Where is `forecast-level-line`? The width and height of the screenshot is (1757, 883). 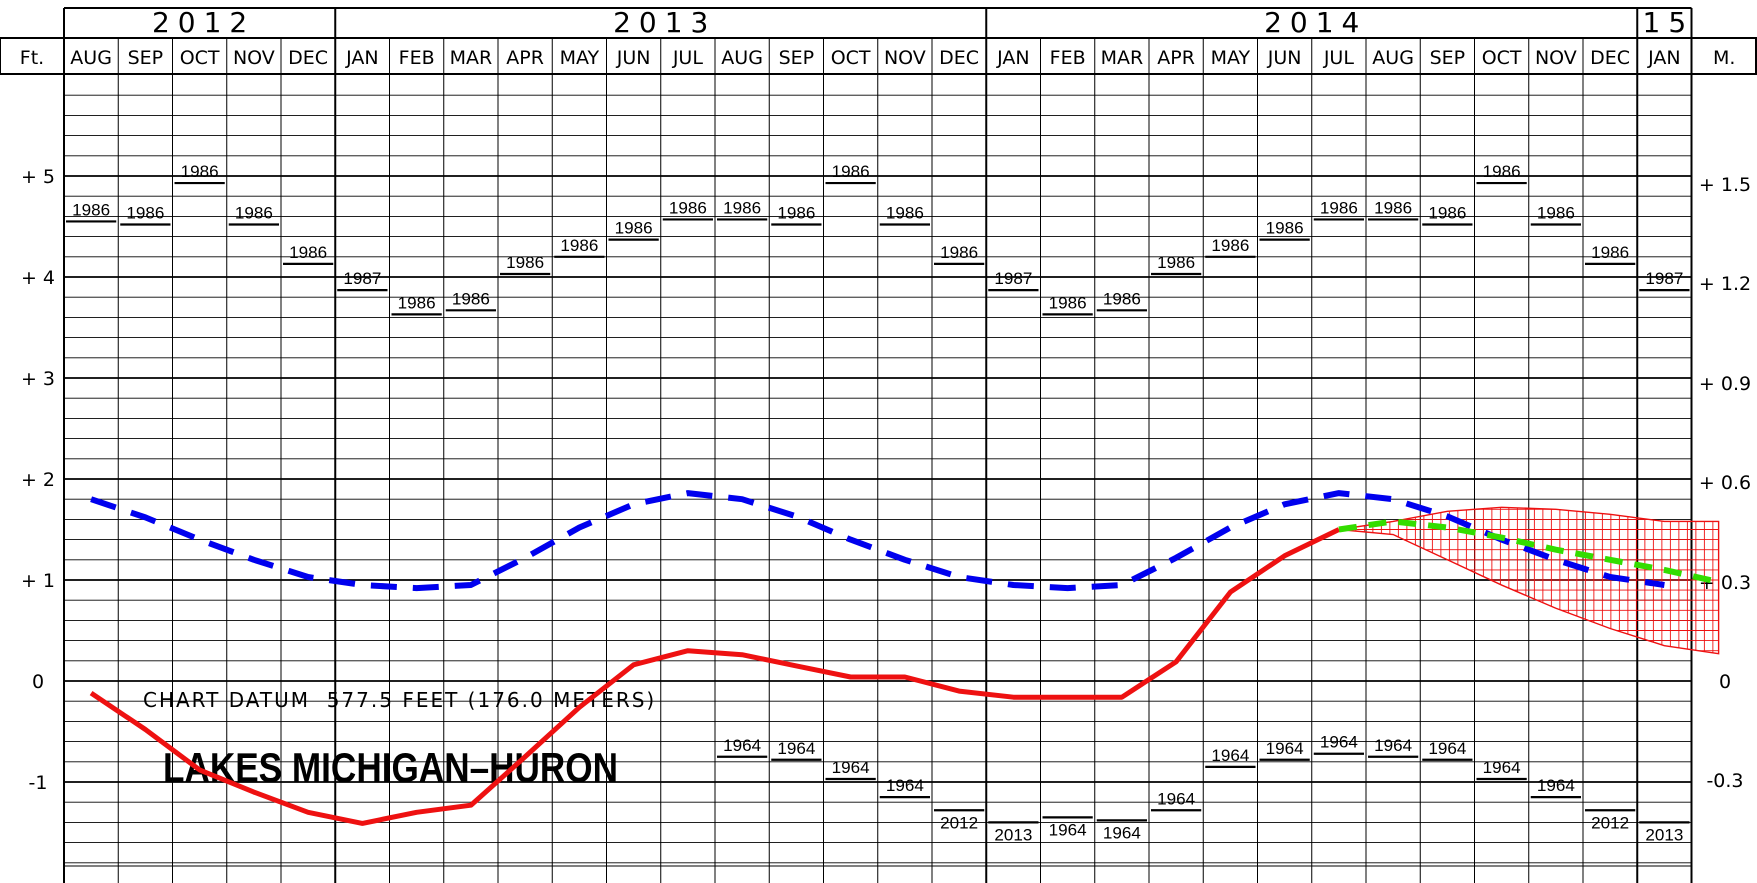 forecast-level-line is located at coordinates (1529, 551).